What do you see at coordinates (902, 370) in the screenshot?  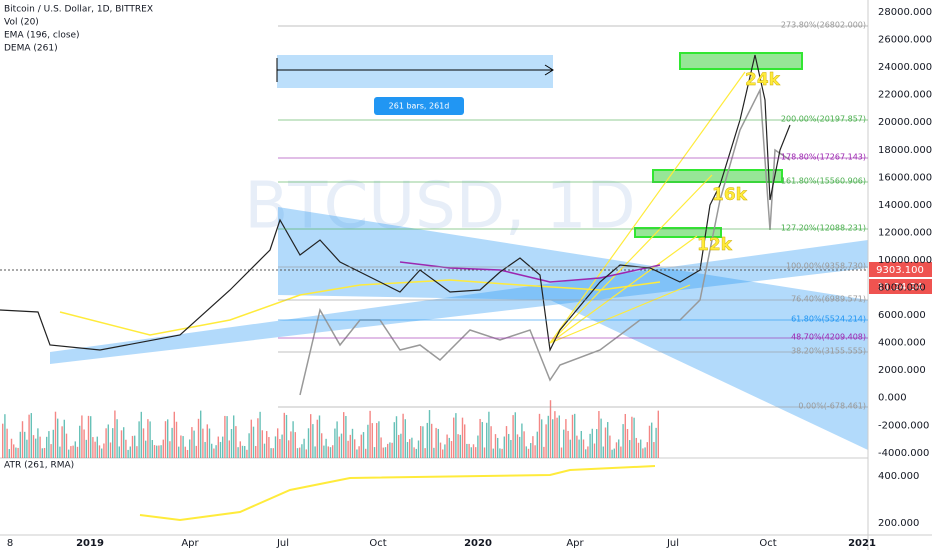 I see `price-tick-label: 2000.000` at bounding box center [902, 370].